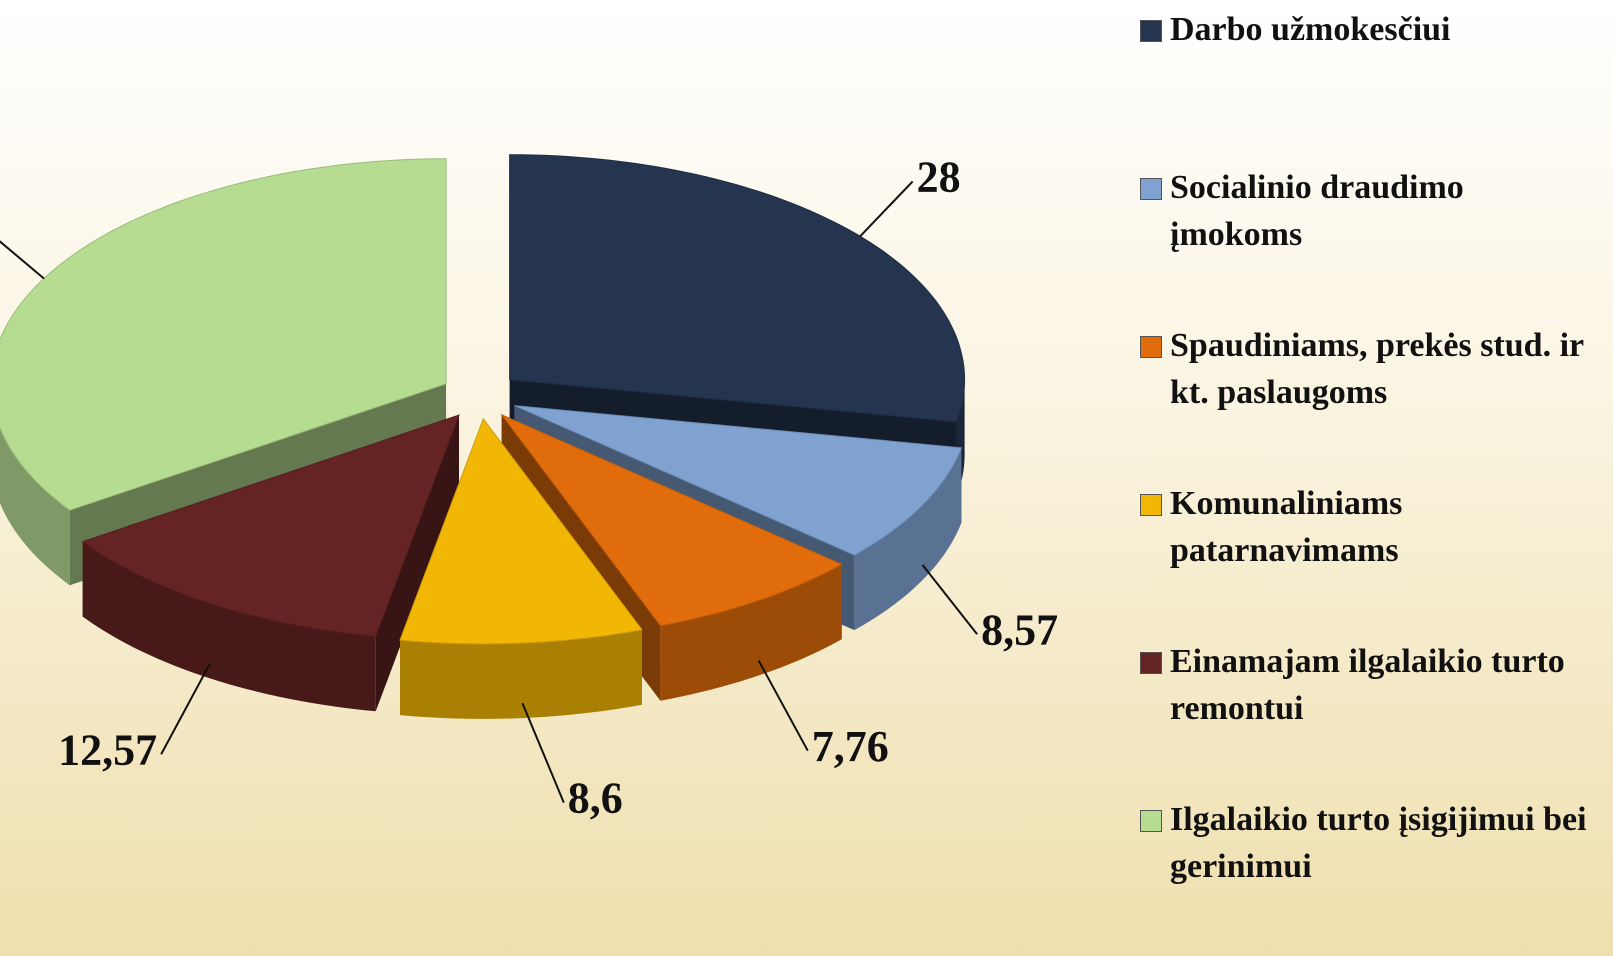  I want to click on data-label: 7,76, so click(850, 746).